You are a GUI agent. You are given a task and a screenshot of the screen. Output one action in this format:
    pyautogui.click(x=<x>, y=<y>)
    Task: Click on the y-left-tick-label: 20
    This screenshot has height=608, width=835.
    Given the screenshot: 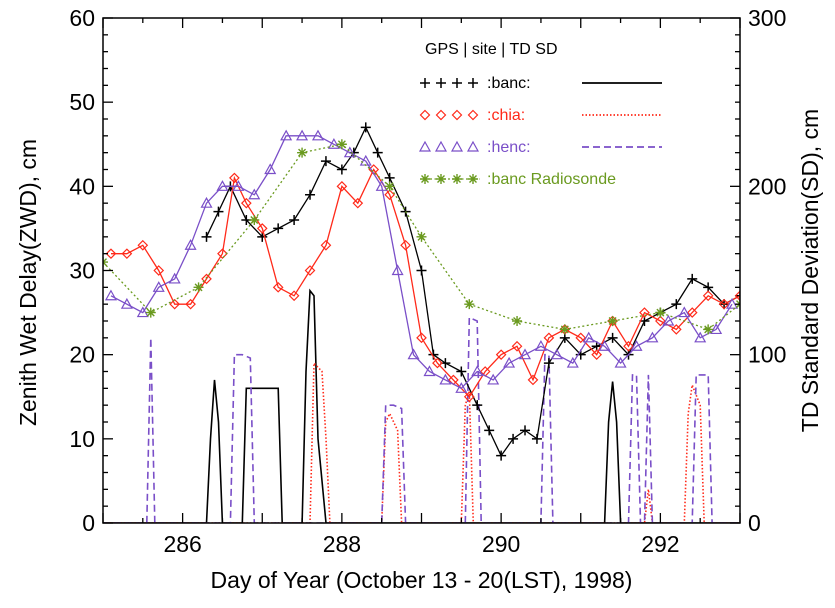 What is the action you would take?
    pyautogui.click(x=82, y=355)
    